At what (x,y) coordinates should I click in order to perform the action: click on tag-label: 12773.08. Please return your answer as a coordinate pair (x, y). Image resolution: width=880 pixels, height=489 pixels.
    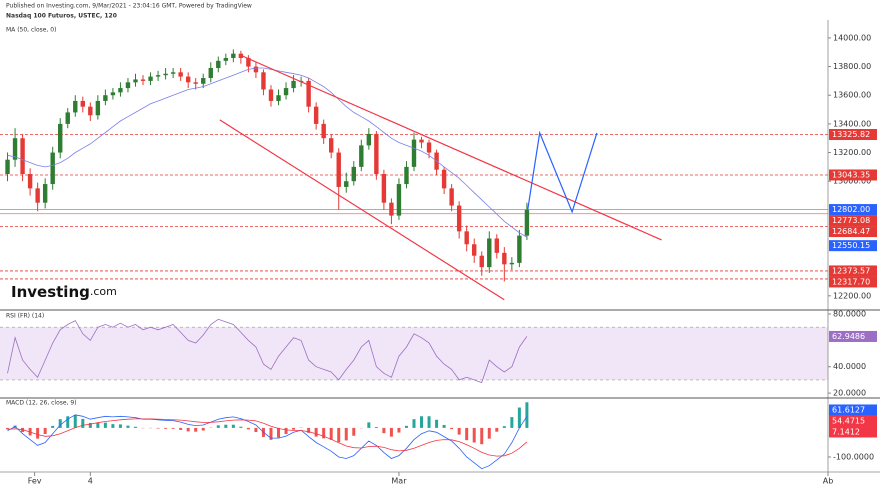
    Looking at the image, I should click on (851, 220).